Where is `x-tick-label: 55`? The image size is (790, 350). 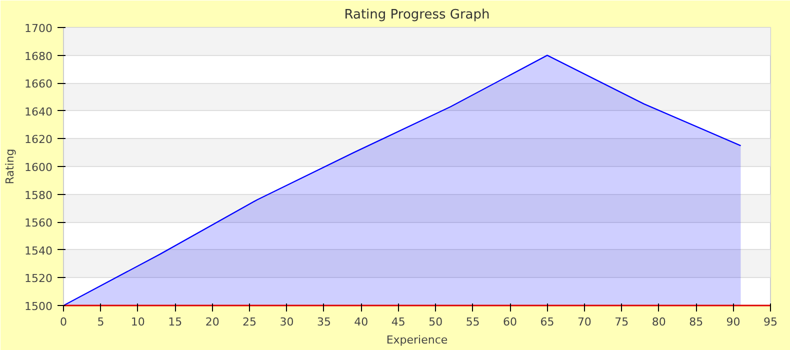
x-tick-label: 55 is located at coordinates (473, 322).